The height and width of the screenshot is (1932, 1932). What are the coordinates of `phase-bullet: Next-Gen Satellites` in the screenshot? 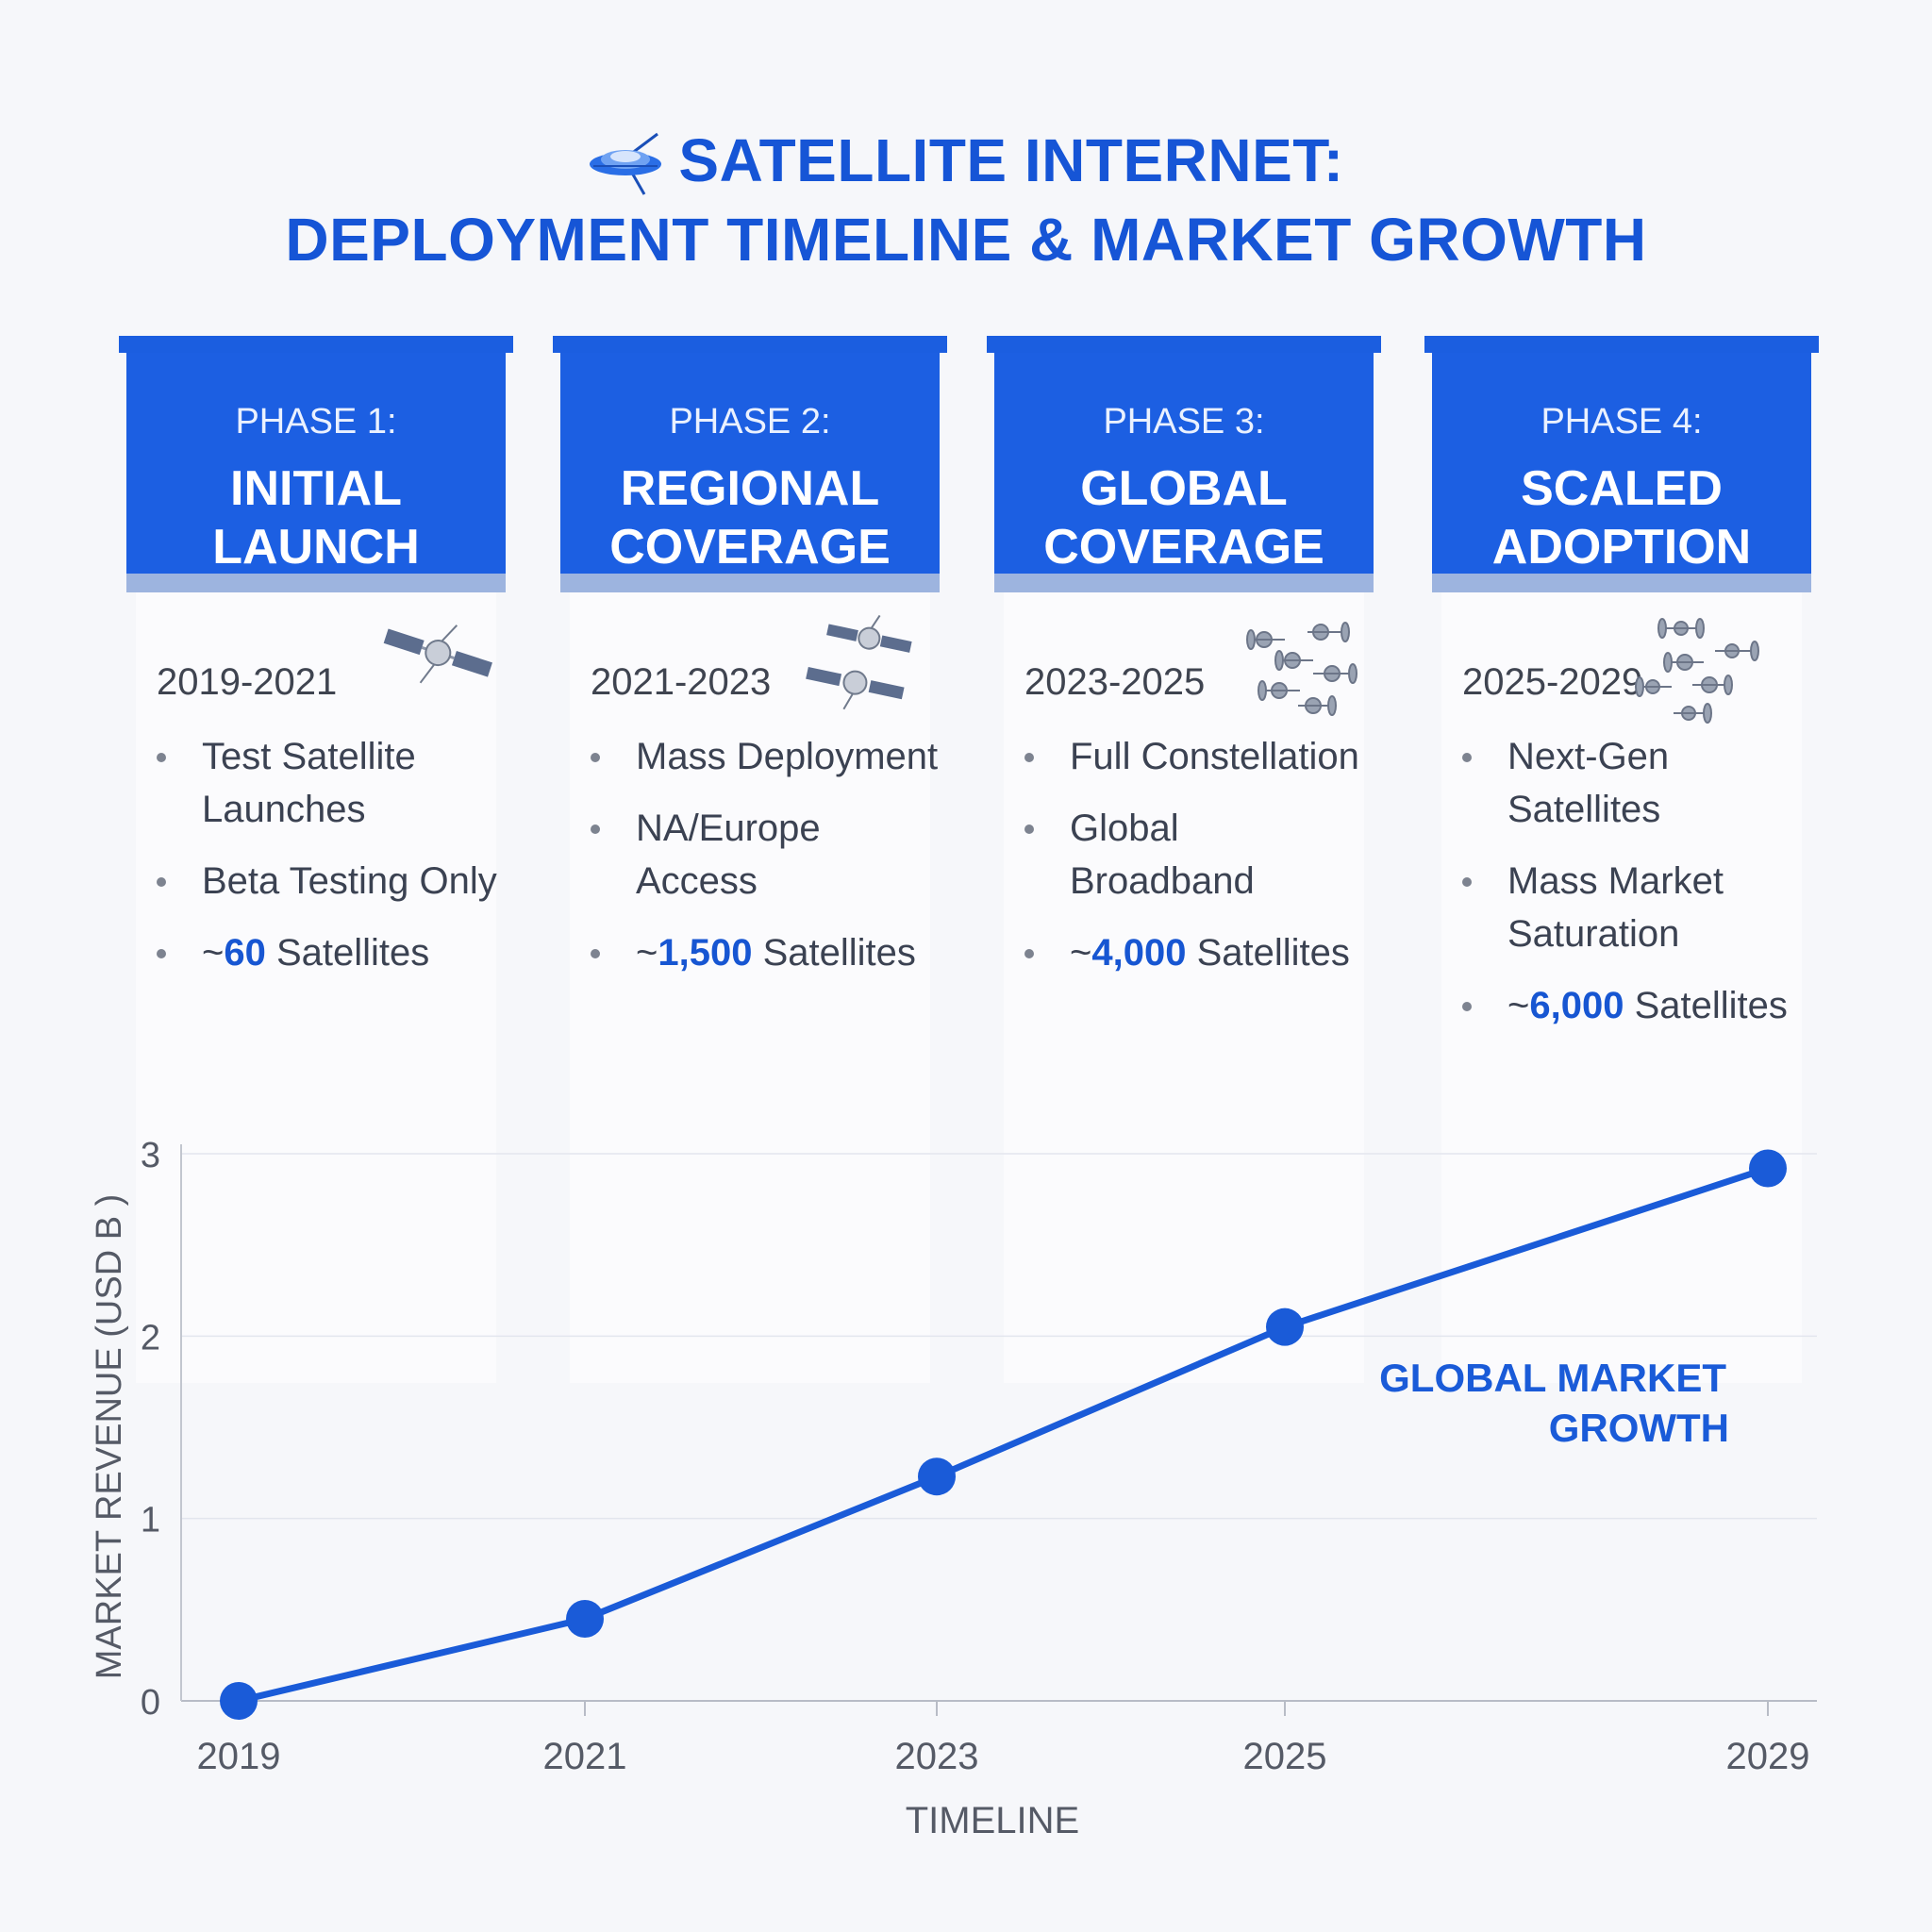 It's located at (1632, 783).